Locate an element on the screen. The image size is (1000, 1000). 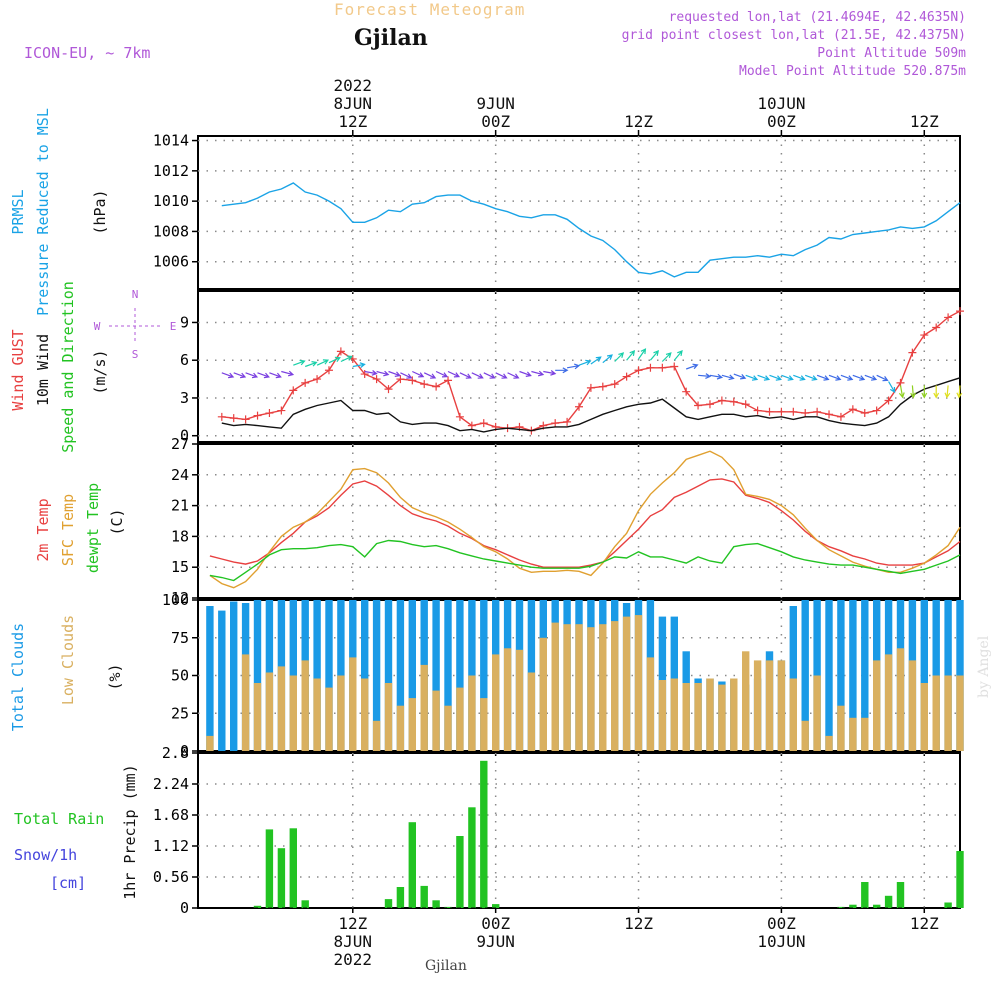
precip-axis-label: Snow/1h is located at coordinates (45, 855).